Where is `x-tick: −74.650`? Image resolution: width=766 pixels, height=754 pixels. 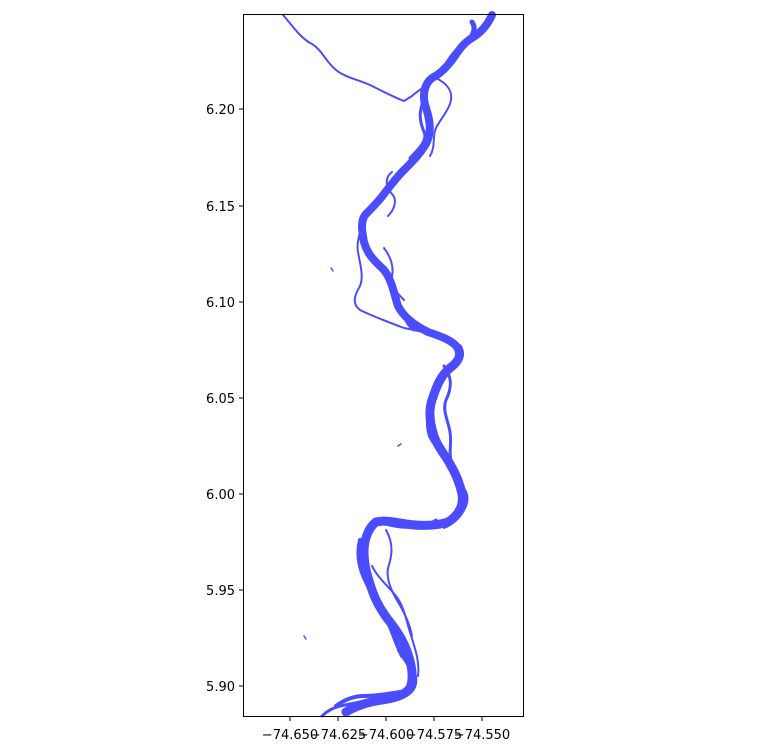
x-tick: −74.650 is located at coordinates (290, 730).